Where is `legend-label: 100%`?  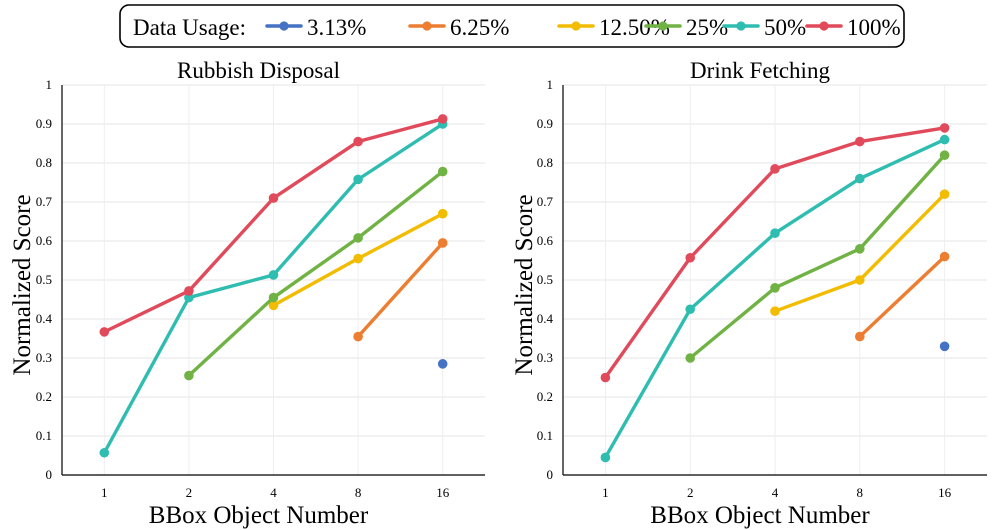 legend-label: 100% is located at coordinates (874, 27).